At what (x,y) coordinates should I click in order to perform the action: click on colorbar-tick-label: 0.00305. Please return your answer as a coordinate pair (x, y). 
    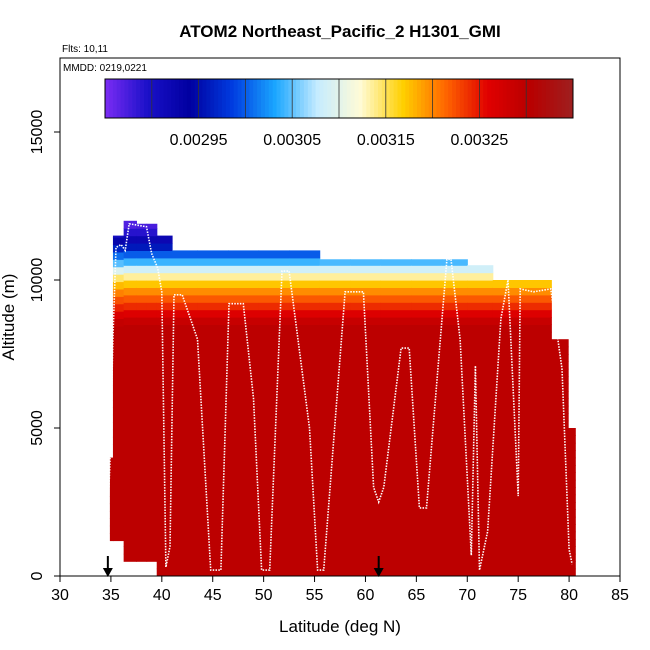
    Looking at the image, I should click on (292, 140).